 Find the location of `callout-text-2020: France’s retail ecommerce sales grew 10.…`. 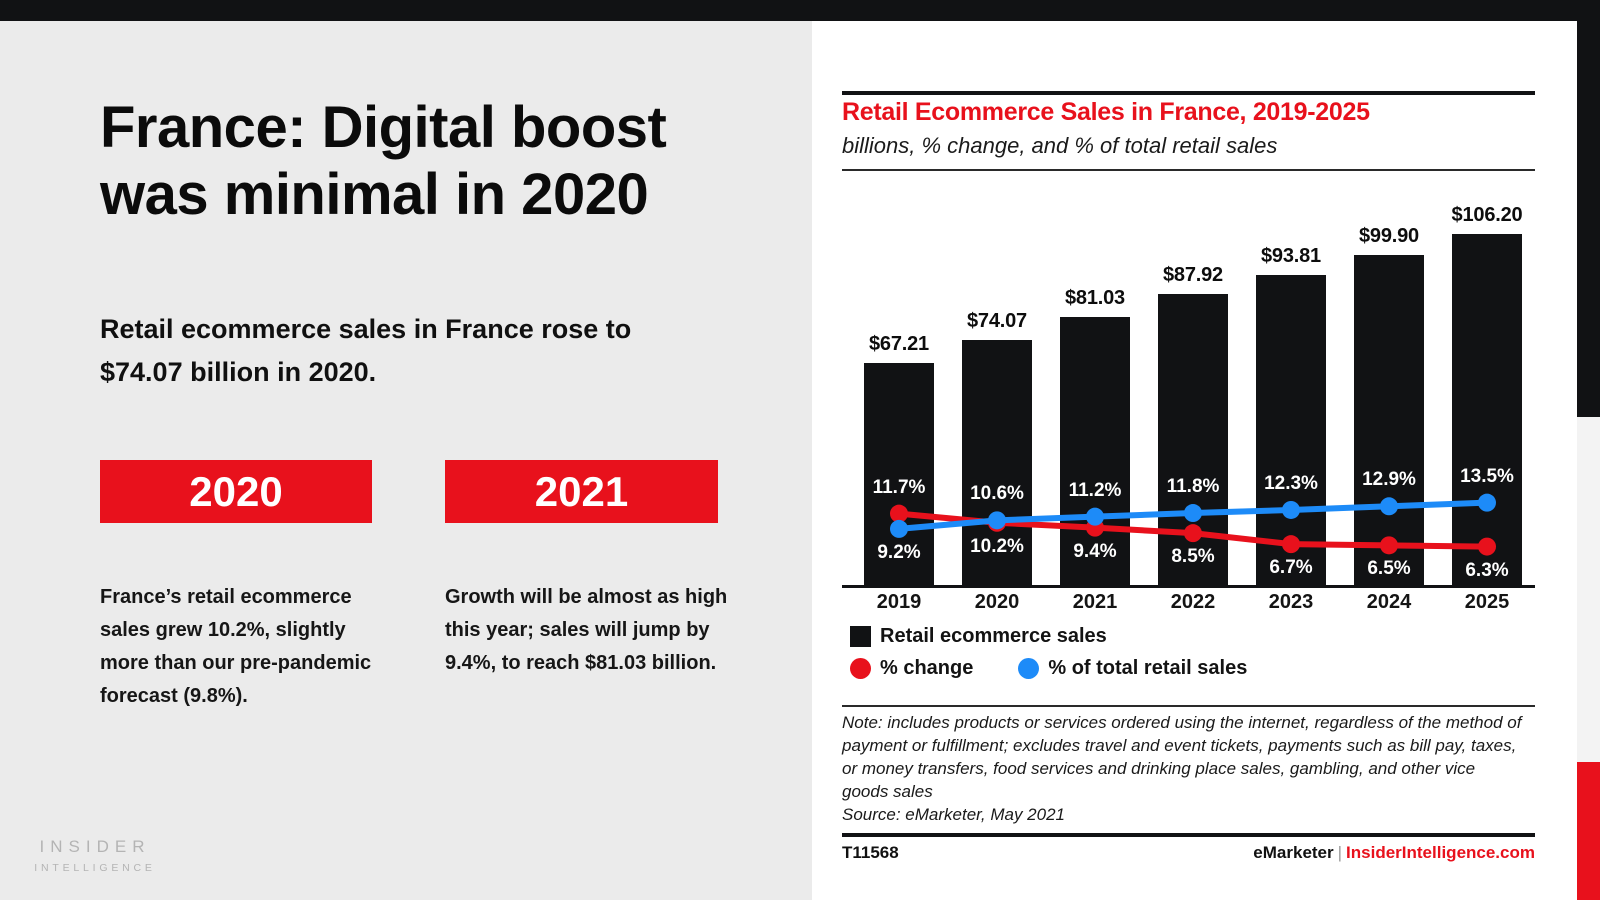

callout-text-2020: France’s retail ecommerce sales grew 10.… is located at coordinates (236, 646).